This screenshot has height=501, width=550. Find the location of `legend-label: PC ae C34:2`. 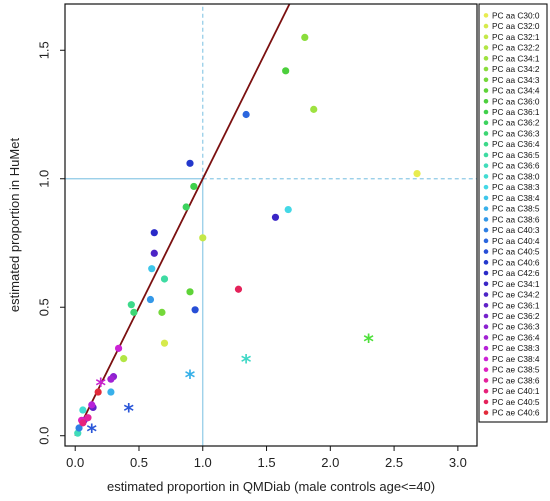

legend-label: PC ae C34:2 is located at coordinates (516, 295).